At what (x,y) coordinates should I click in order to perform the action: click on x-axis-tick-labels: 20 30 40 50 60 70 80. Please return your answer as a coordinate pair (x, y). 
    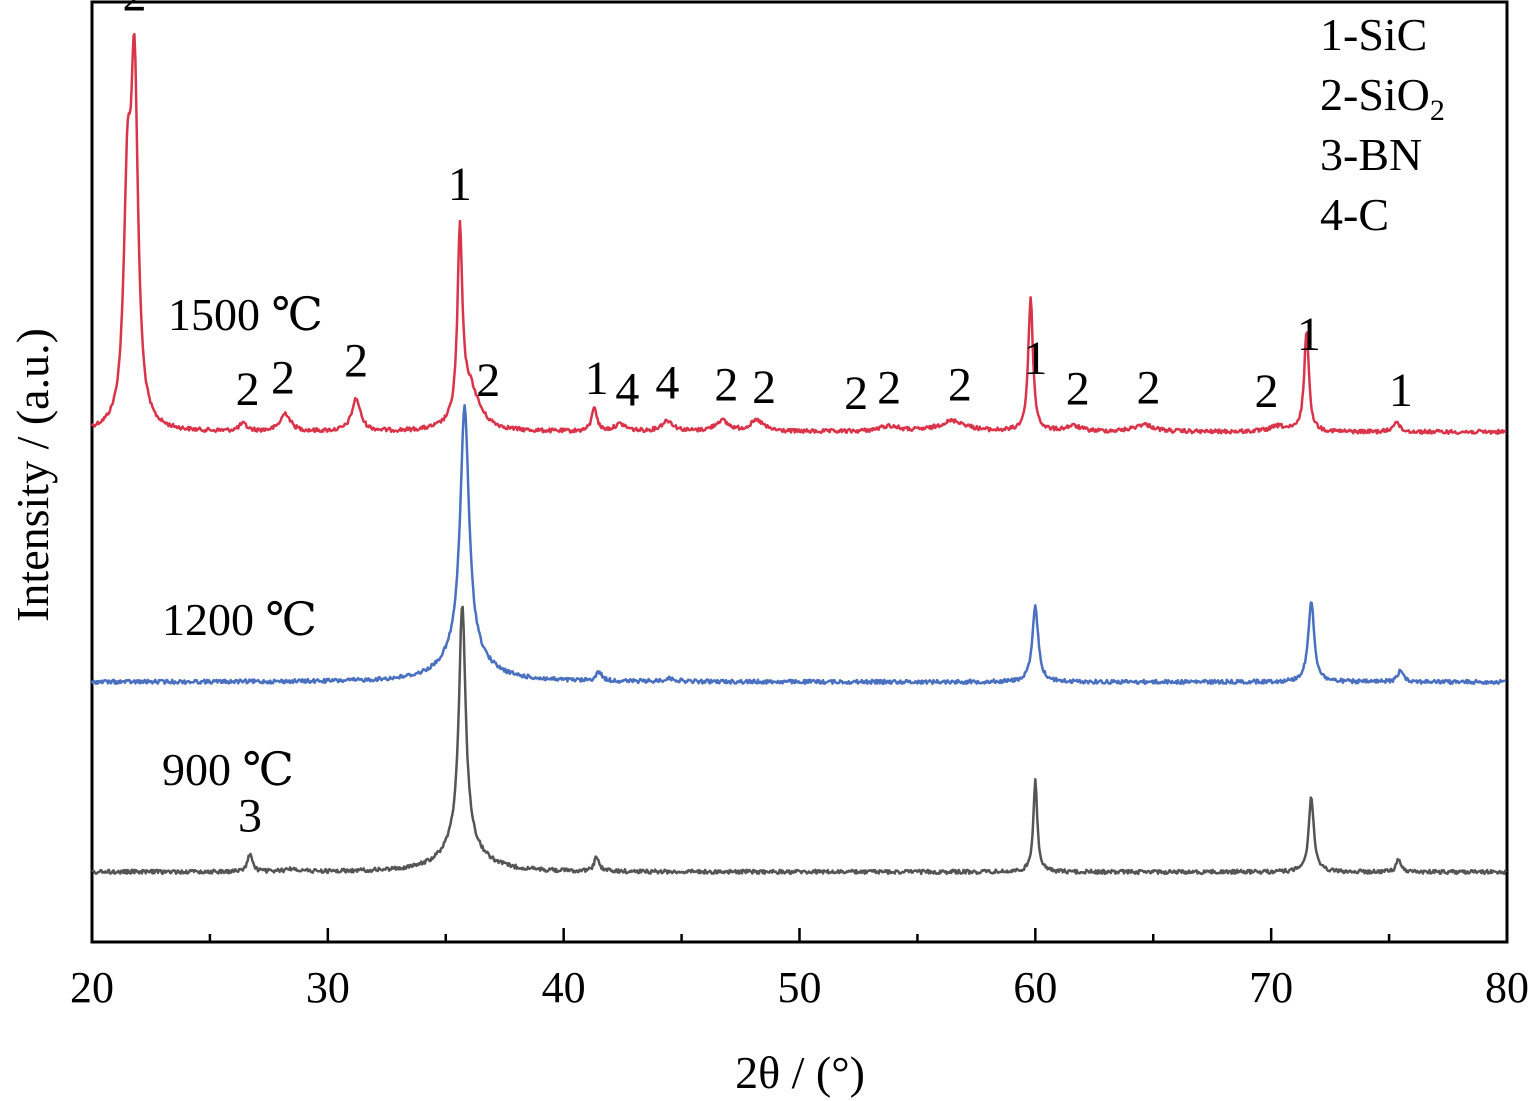
    Looking at the image, I should click on (799, 987).